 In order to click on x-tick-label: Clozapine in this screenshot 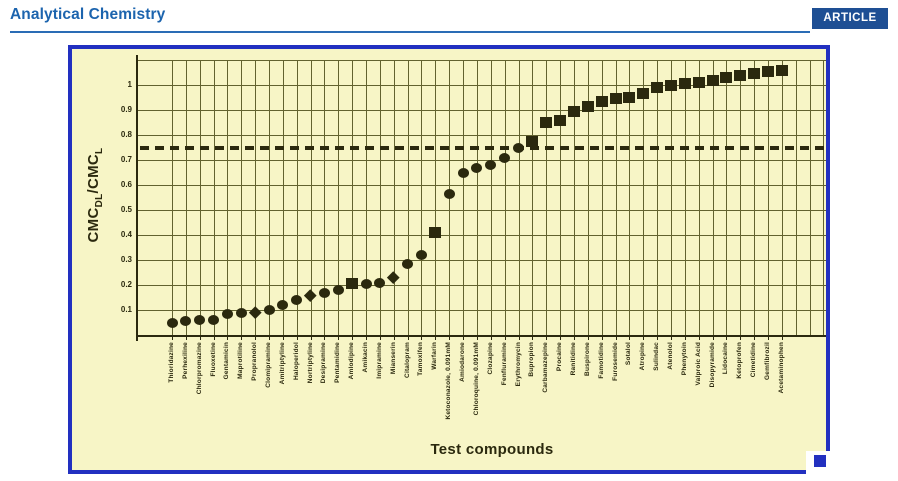, I will do `click(490, 358)`.